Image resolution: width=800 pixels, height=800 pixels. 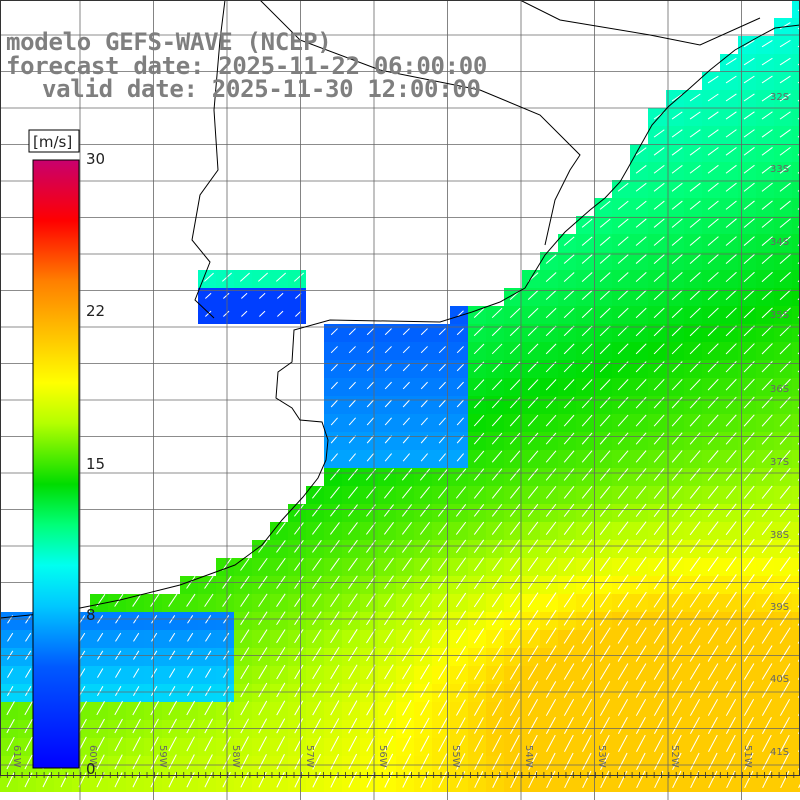 What do you see at coordinates (91, 615) in the screenshot?
I see `colorbar-tick-8: 8` at bounding box center [91, 615].